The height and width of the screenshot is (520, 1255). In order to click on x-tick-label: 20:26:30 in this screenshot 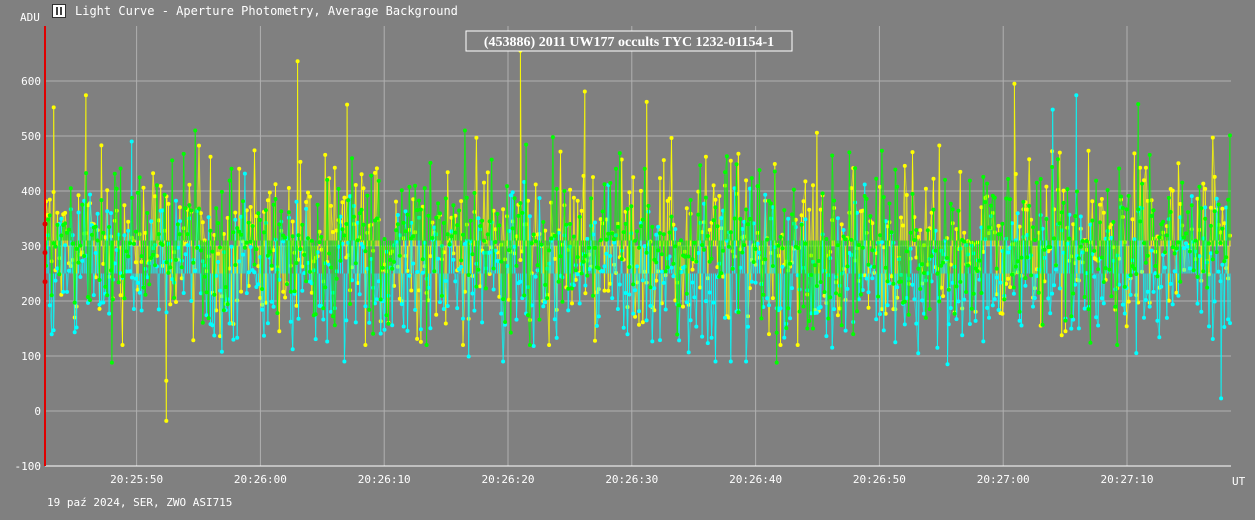, I will do `click(631, 479)`.